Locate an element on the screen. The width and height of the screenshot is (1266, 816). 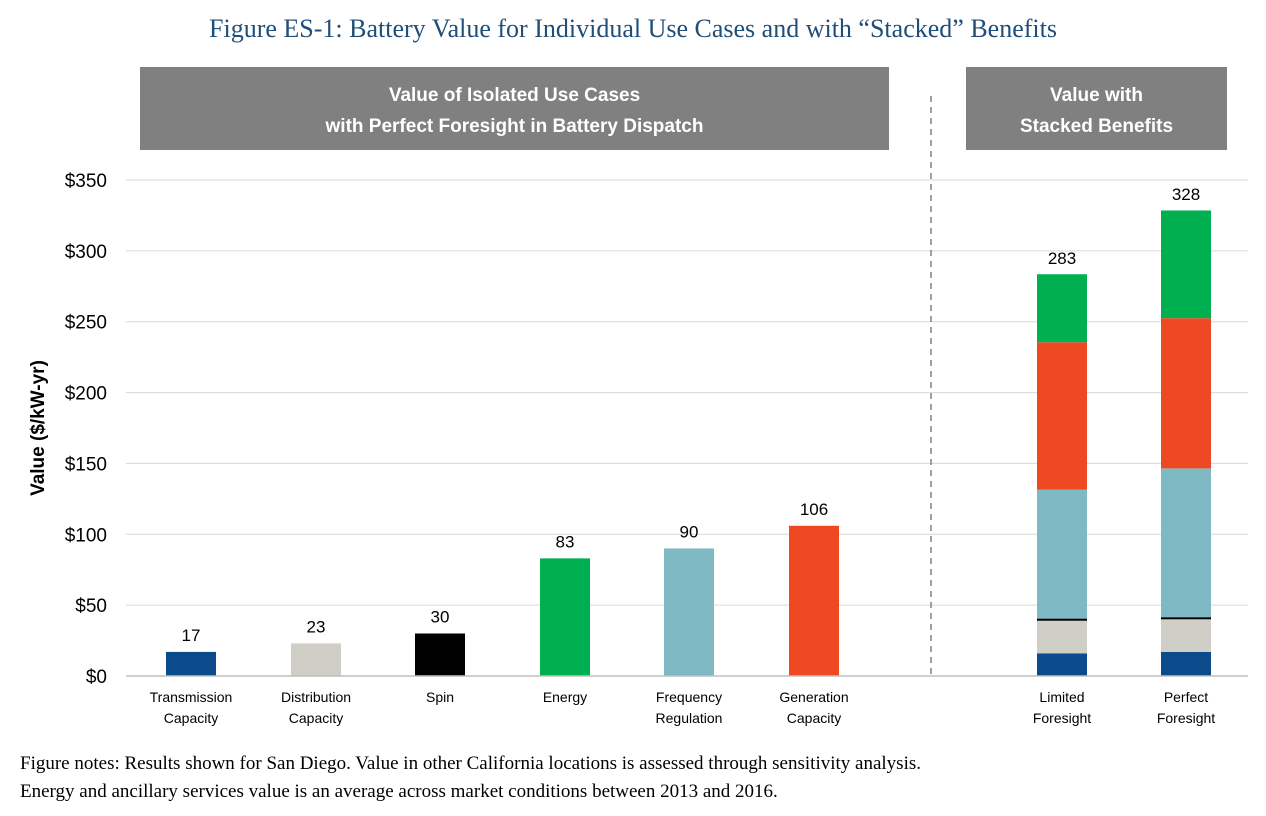
panel-header-2-text: Value with is located at coordinates (1096, 95).